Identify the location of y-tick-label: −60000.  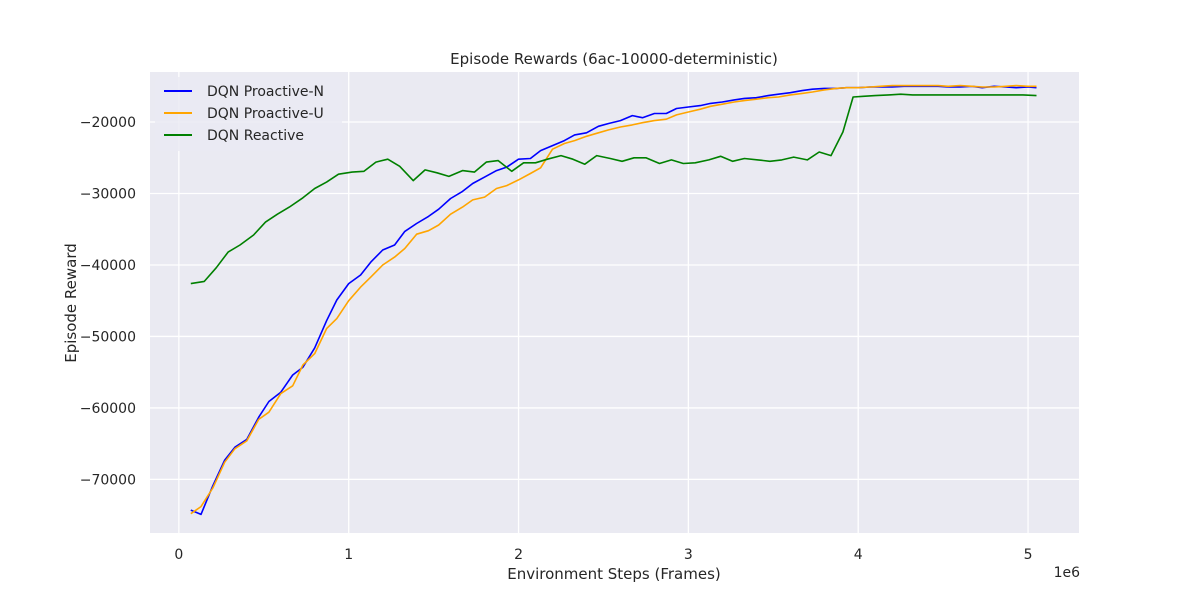
(108, 409).